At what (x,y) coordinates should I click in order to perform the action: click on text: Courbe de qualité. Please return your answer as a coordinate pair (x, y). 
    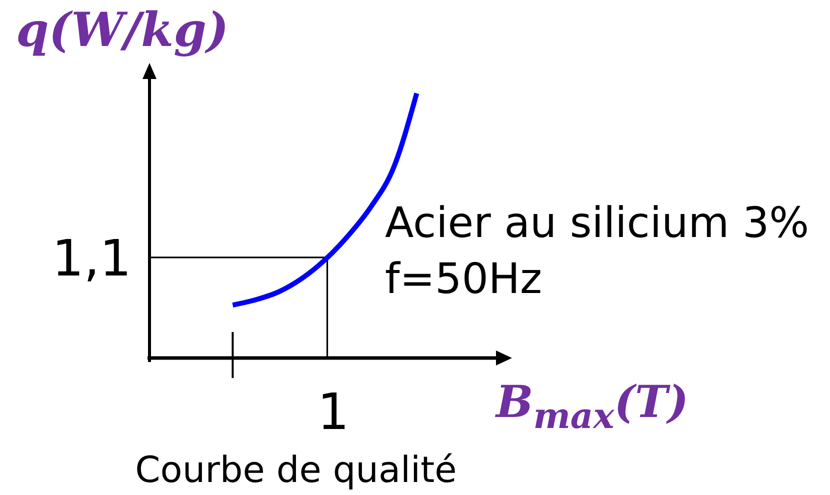
    Looking at the image, I should click on (296, 470).